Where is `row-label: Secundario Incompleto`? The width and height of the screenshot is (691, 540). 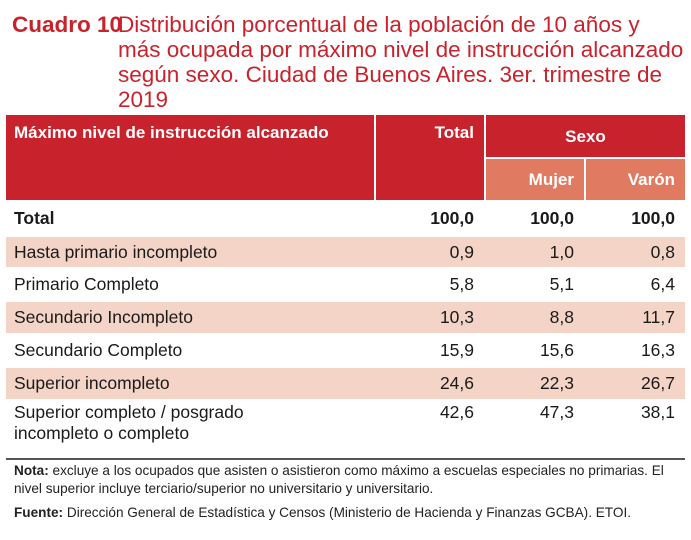 row-label: Secundario Incompleto is located at coordinates (103, 317).